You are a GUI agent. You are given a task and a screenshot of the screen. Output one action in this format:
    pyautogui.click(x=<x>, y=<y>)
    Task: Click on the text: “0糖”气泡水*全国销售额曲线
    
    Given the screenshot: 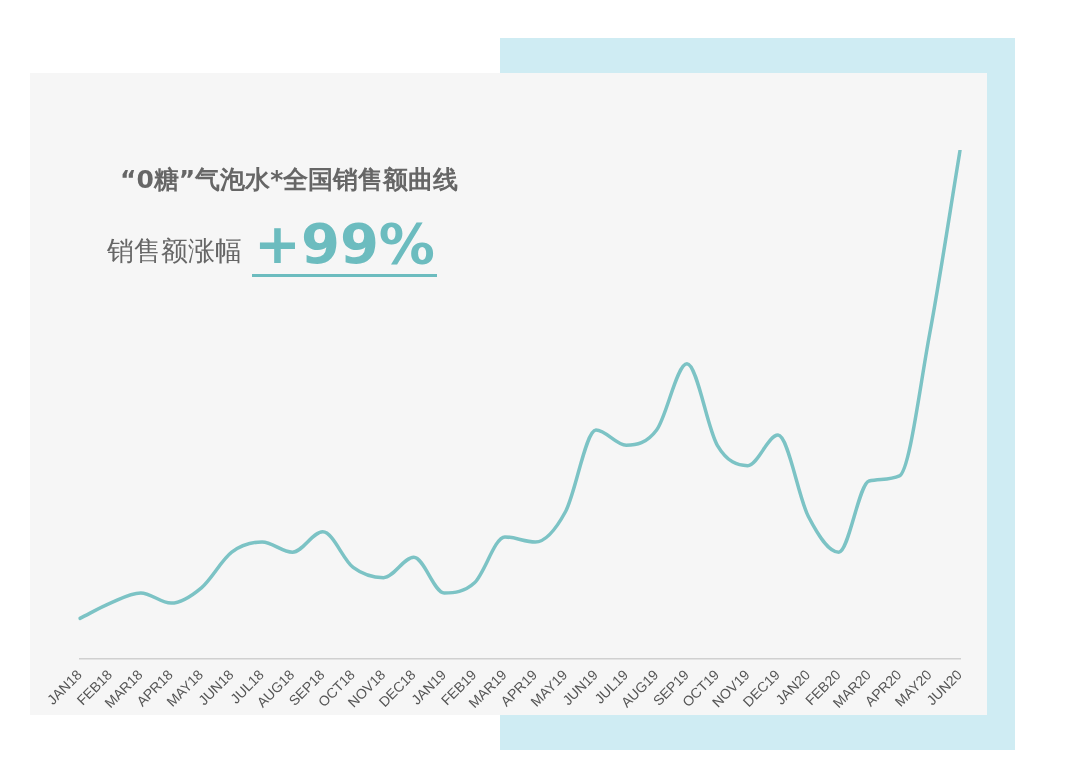 What is the action you would take?
    pyautogui.click(x=289, y=180)
    